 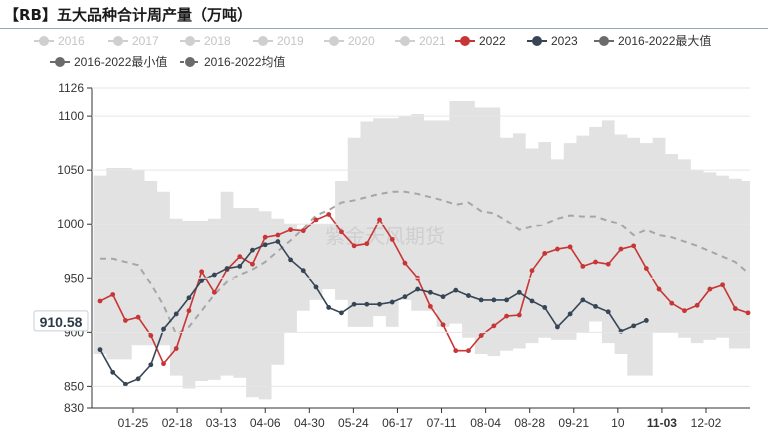 What do you see at coordinates (265, 423) in the screenshot?
I see `x-tick-label-3: 04-06` at bounding box center [265, 423].